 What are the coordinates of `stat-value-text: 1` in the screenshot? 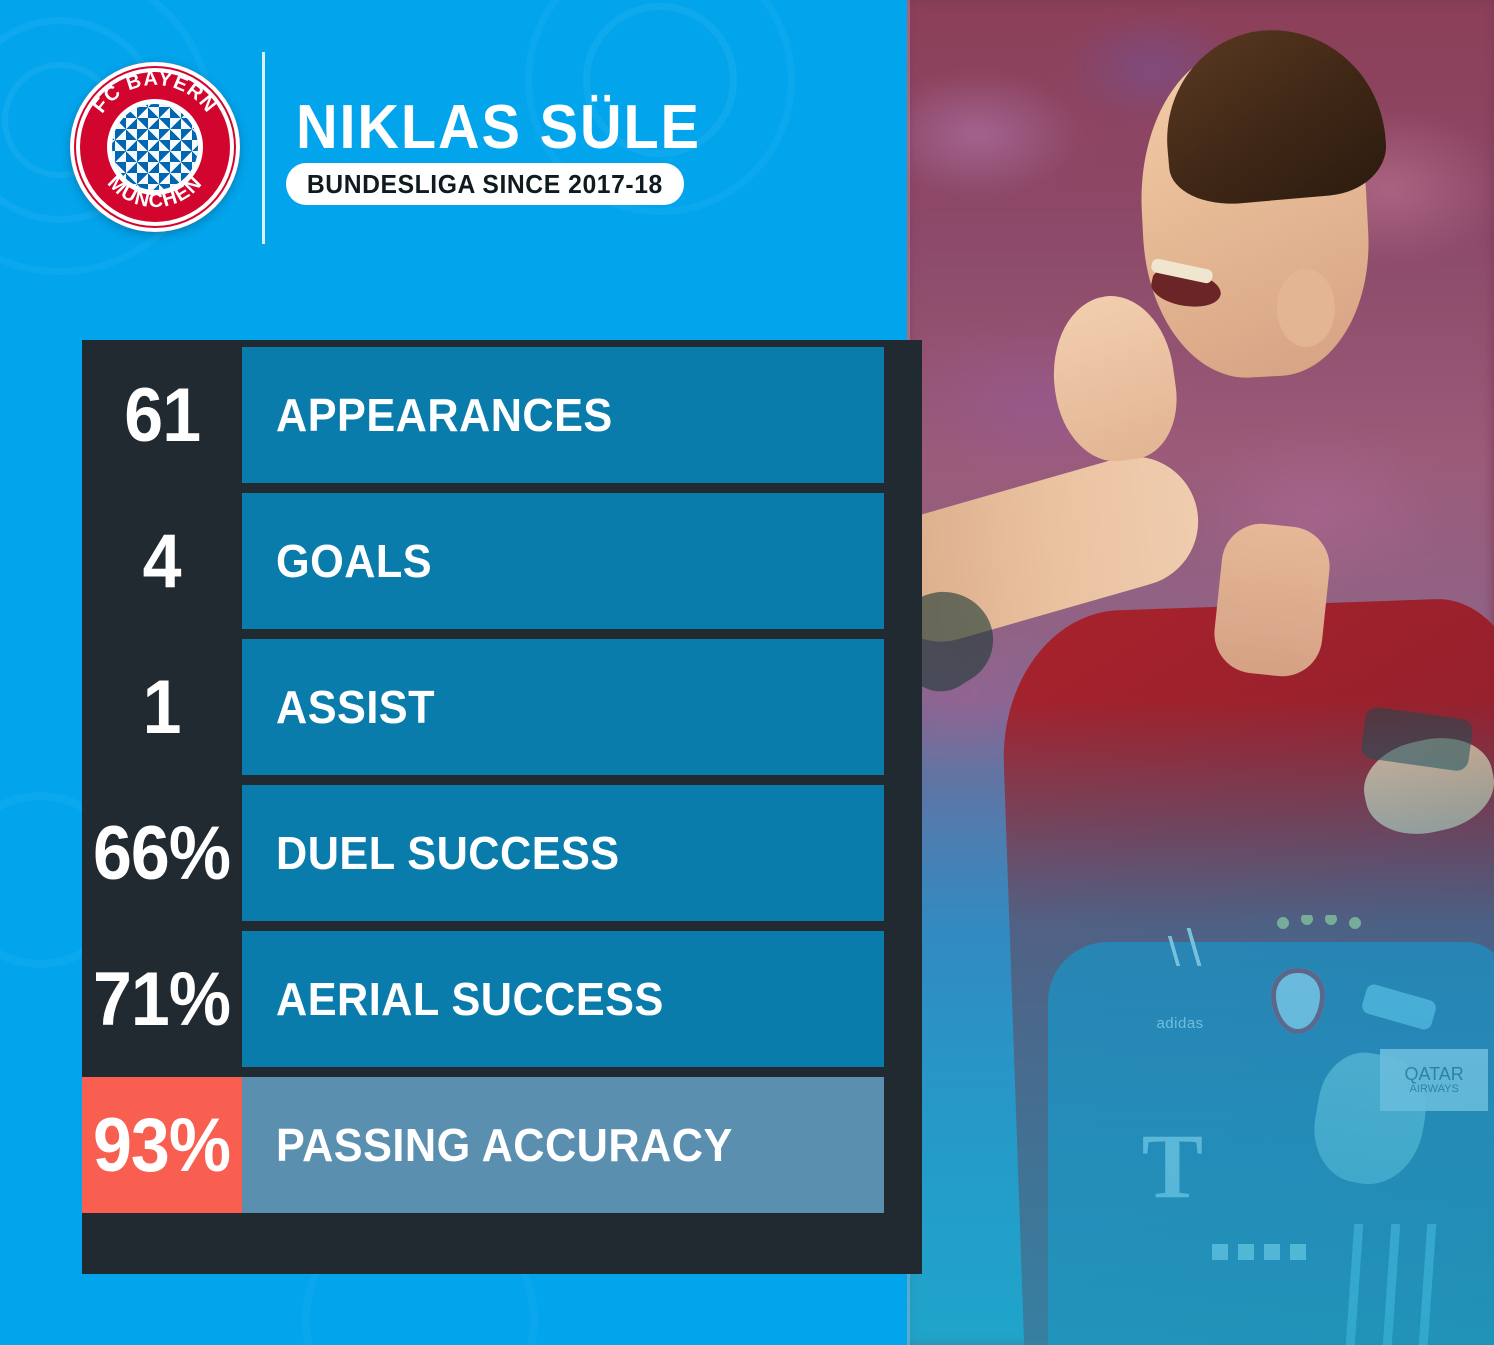 It's located at (162, 707).